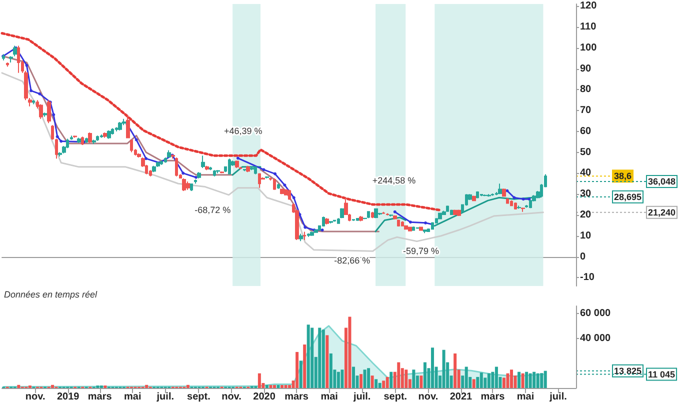  What do you see at coordinates (662, 212) in the screenshot?
I see `ref-line-label: 21,240` at bounding box center [662, 212].